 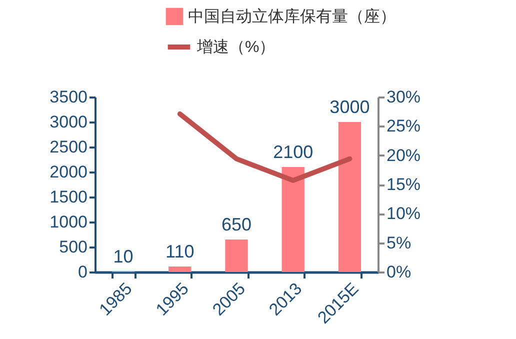 I want to click on y-tick-label: 2500, so click(x=69, y=147).